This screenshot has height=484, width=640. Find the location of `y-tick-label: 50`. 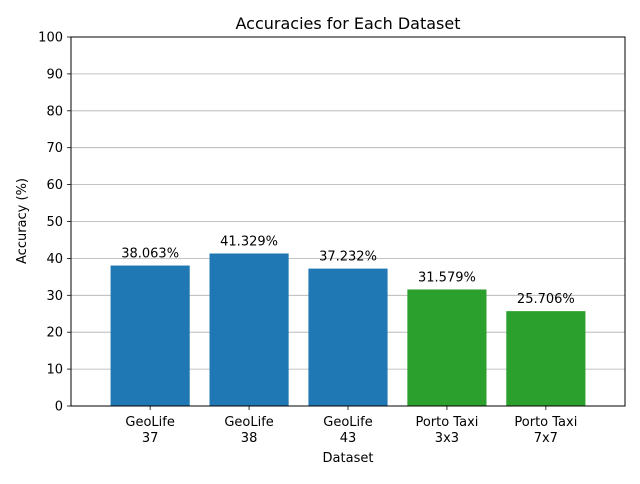

y-tick-label: 50 is located at coordinates (54, 222).